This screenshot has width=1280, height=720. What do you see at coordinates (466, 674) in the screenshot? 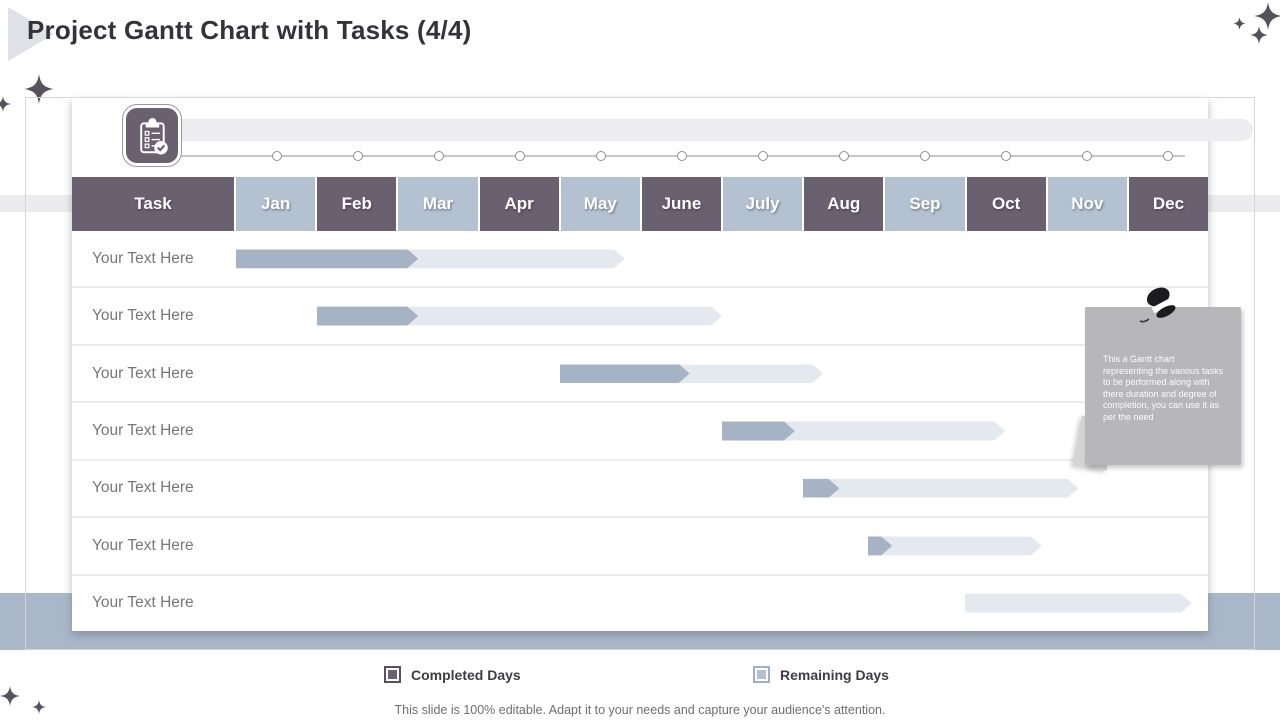
I see `legend-label: Completed Days` at bounding box center [466, 674].